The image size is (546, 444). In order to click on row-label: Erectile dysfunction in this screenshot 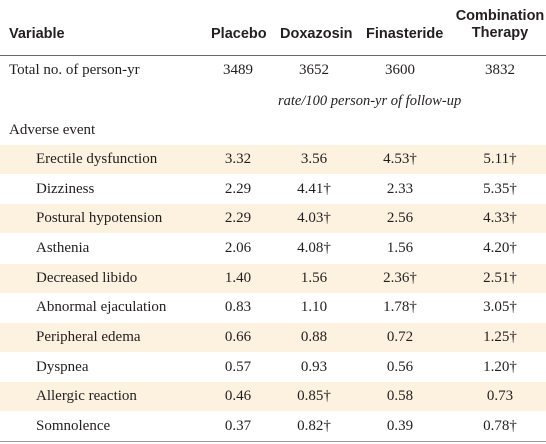, I will do `click(97, 159)`.